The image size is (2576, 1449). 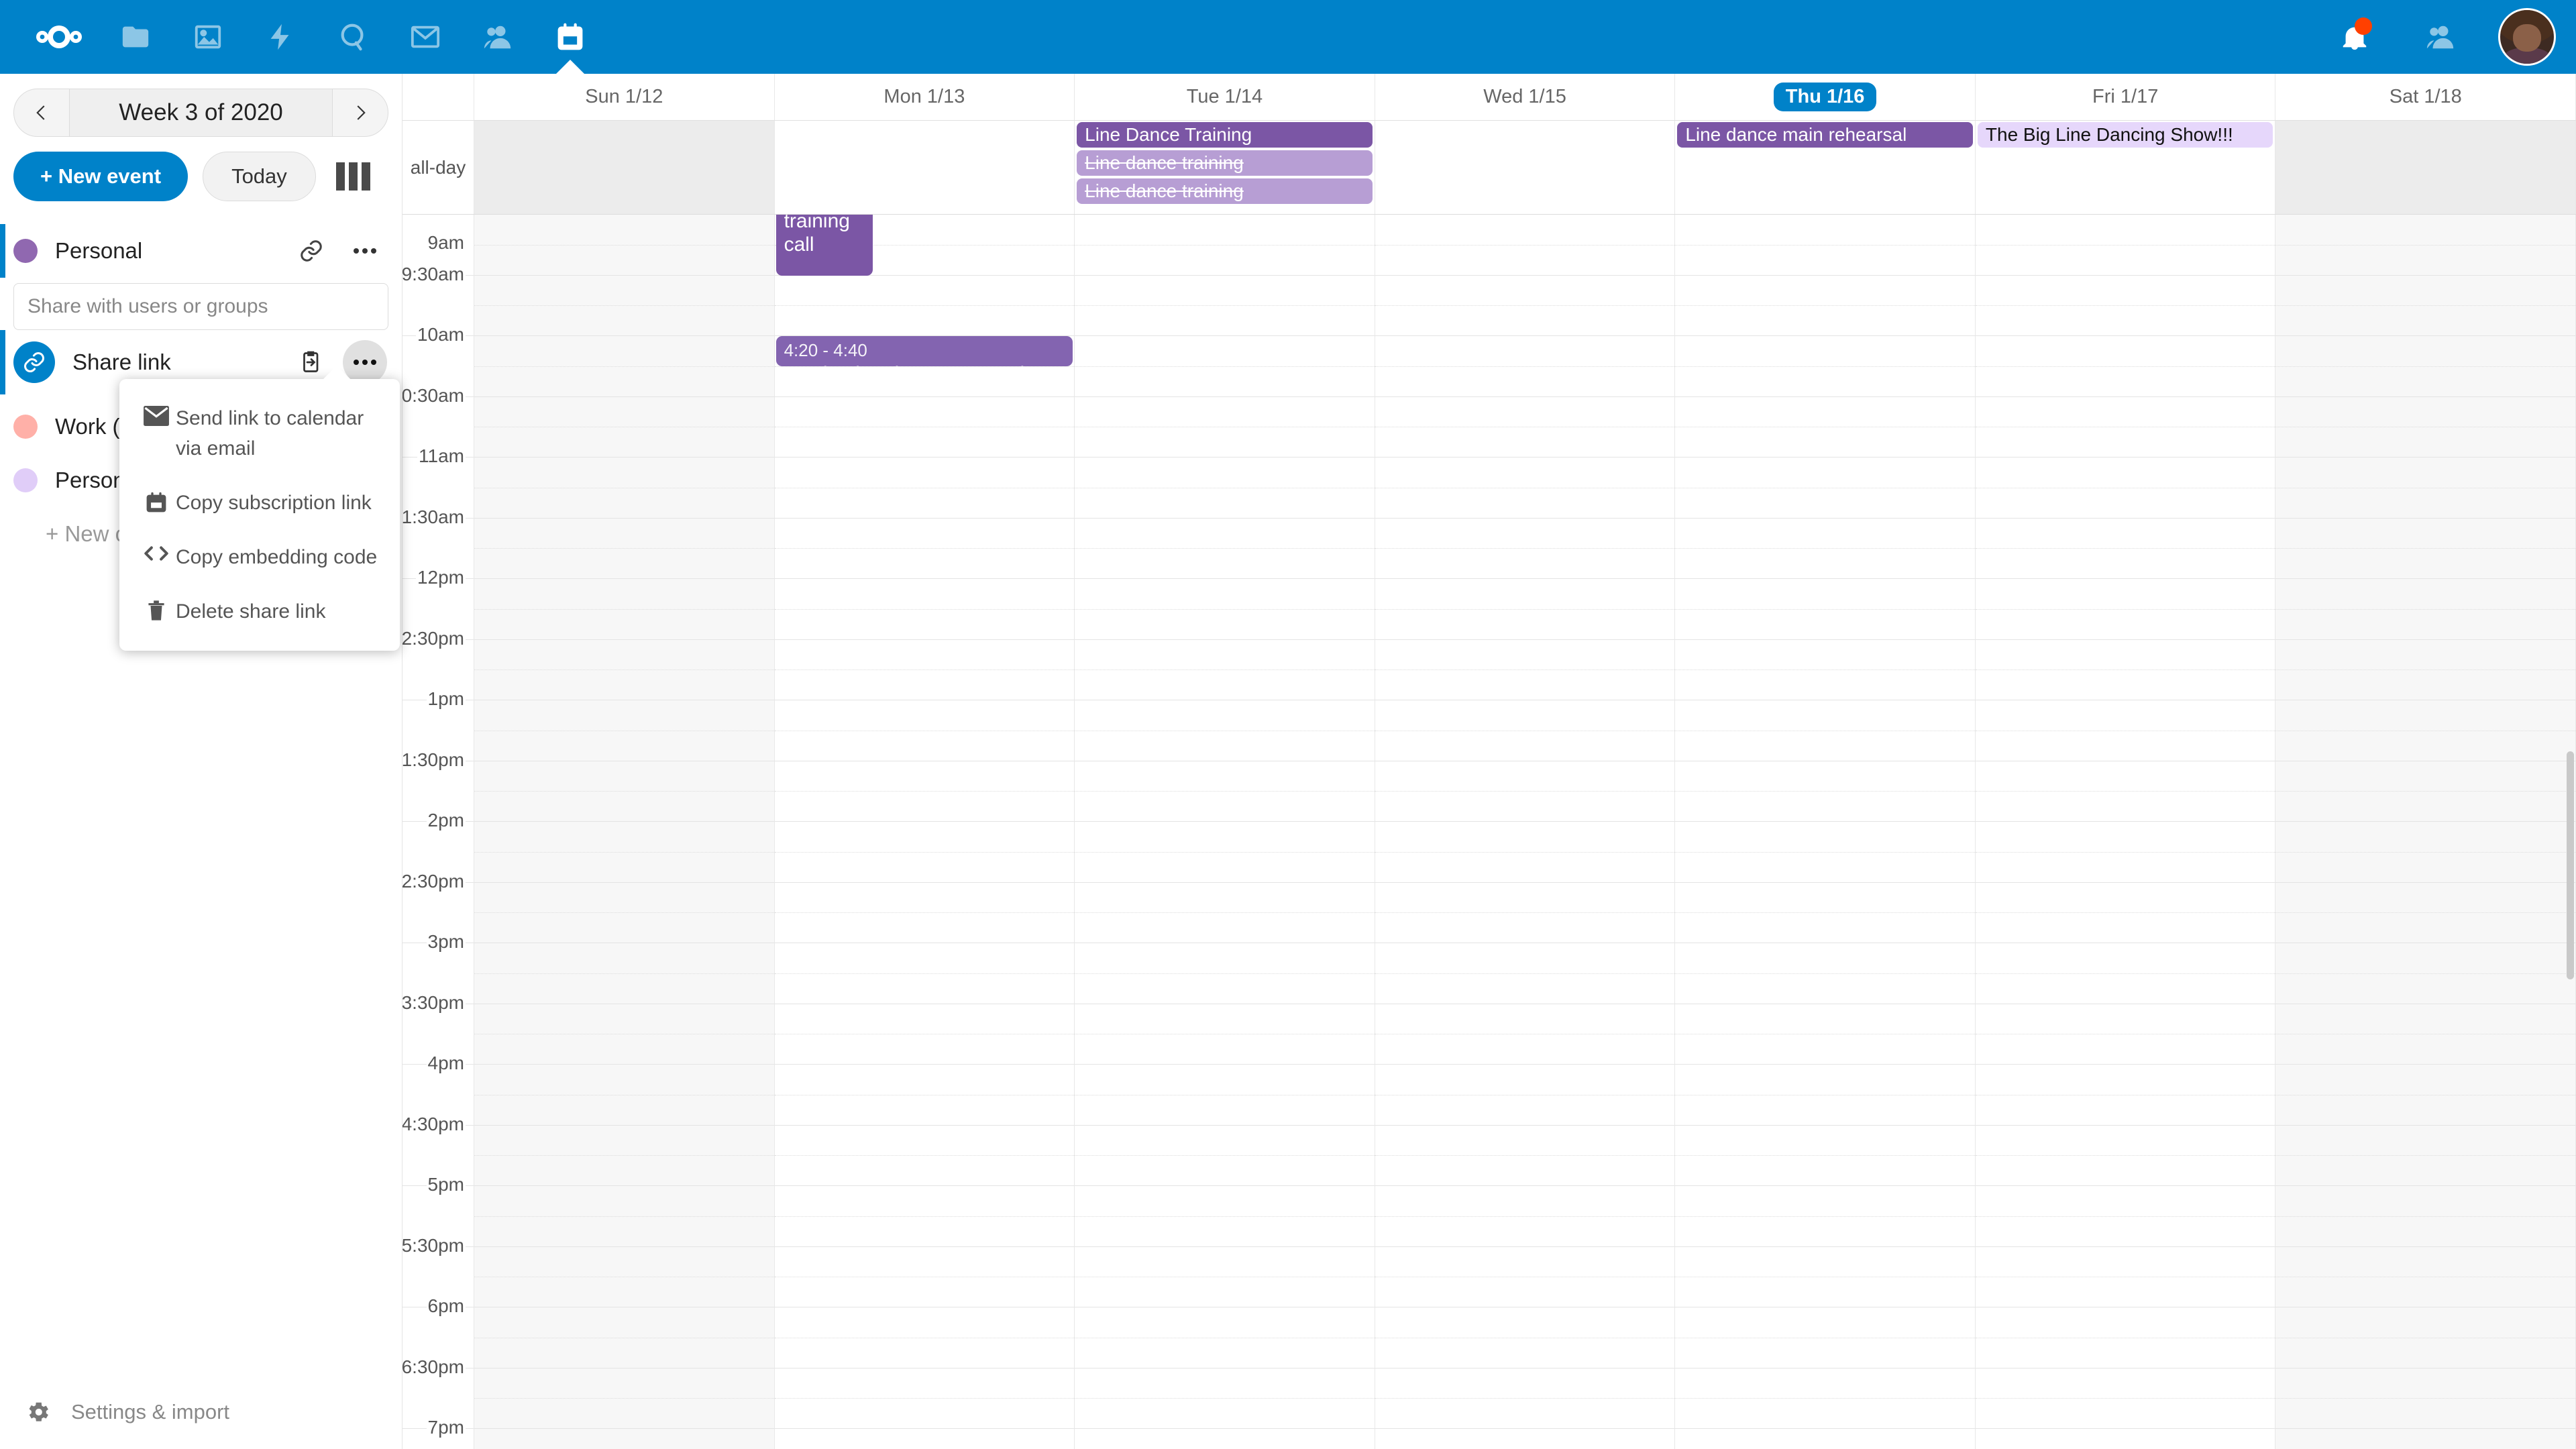 I want to click on share-with-users-input: Share with users or groups, so click(x=200, y=306).